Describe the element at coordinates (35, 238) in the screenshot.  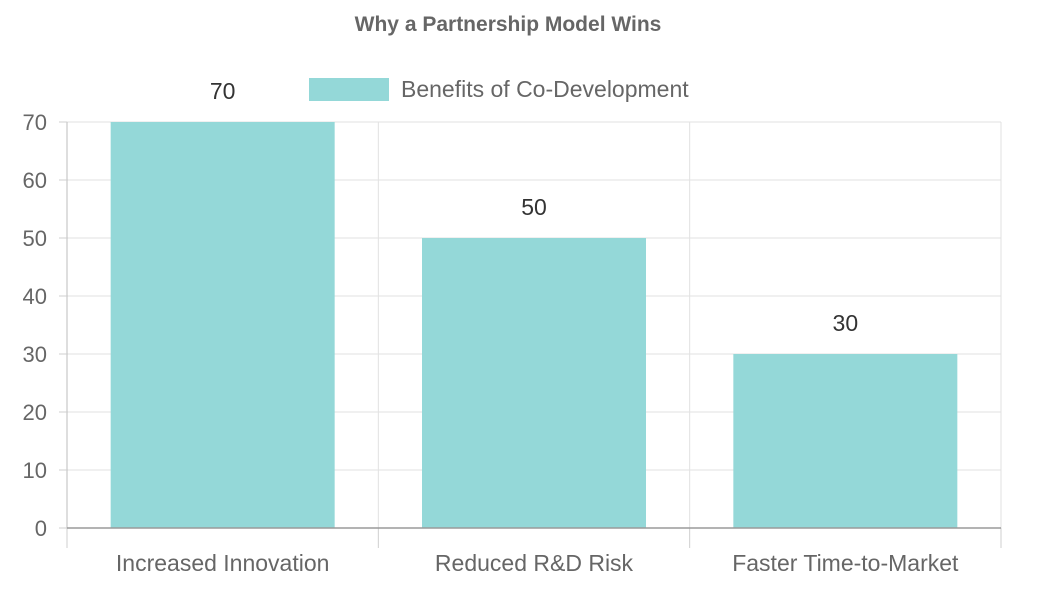
I see `y-tick-label: 50` at that location.